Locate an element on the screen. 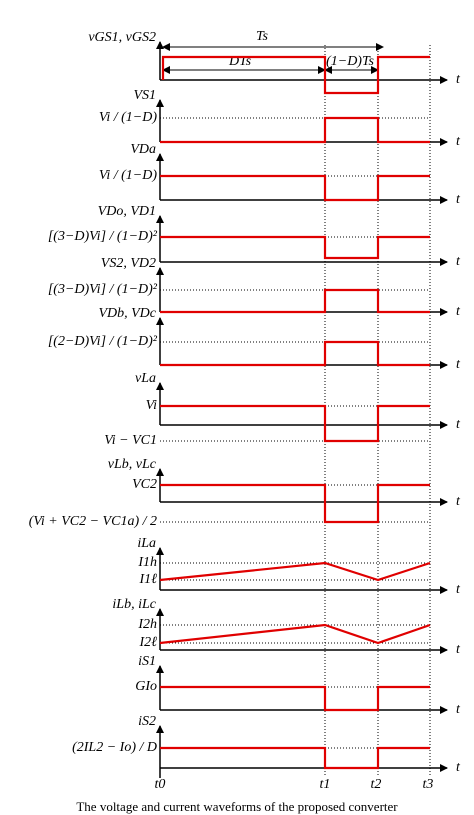 This screenshot has height=815, width=474. level-label: I1ℓ is located at coordinates (148, 579).